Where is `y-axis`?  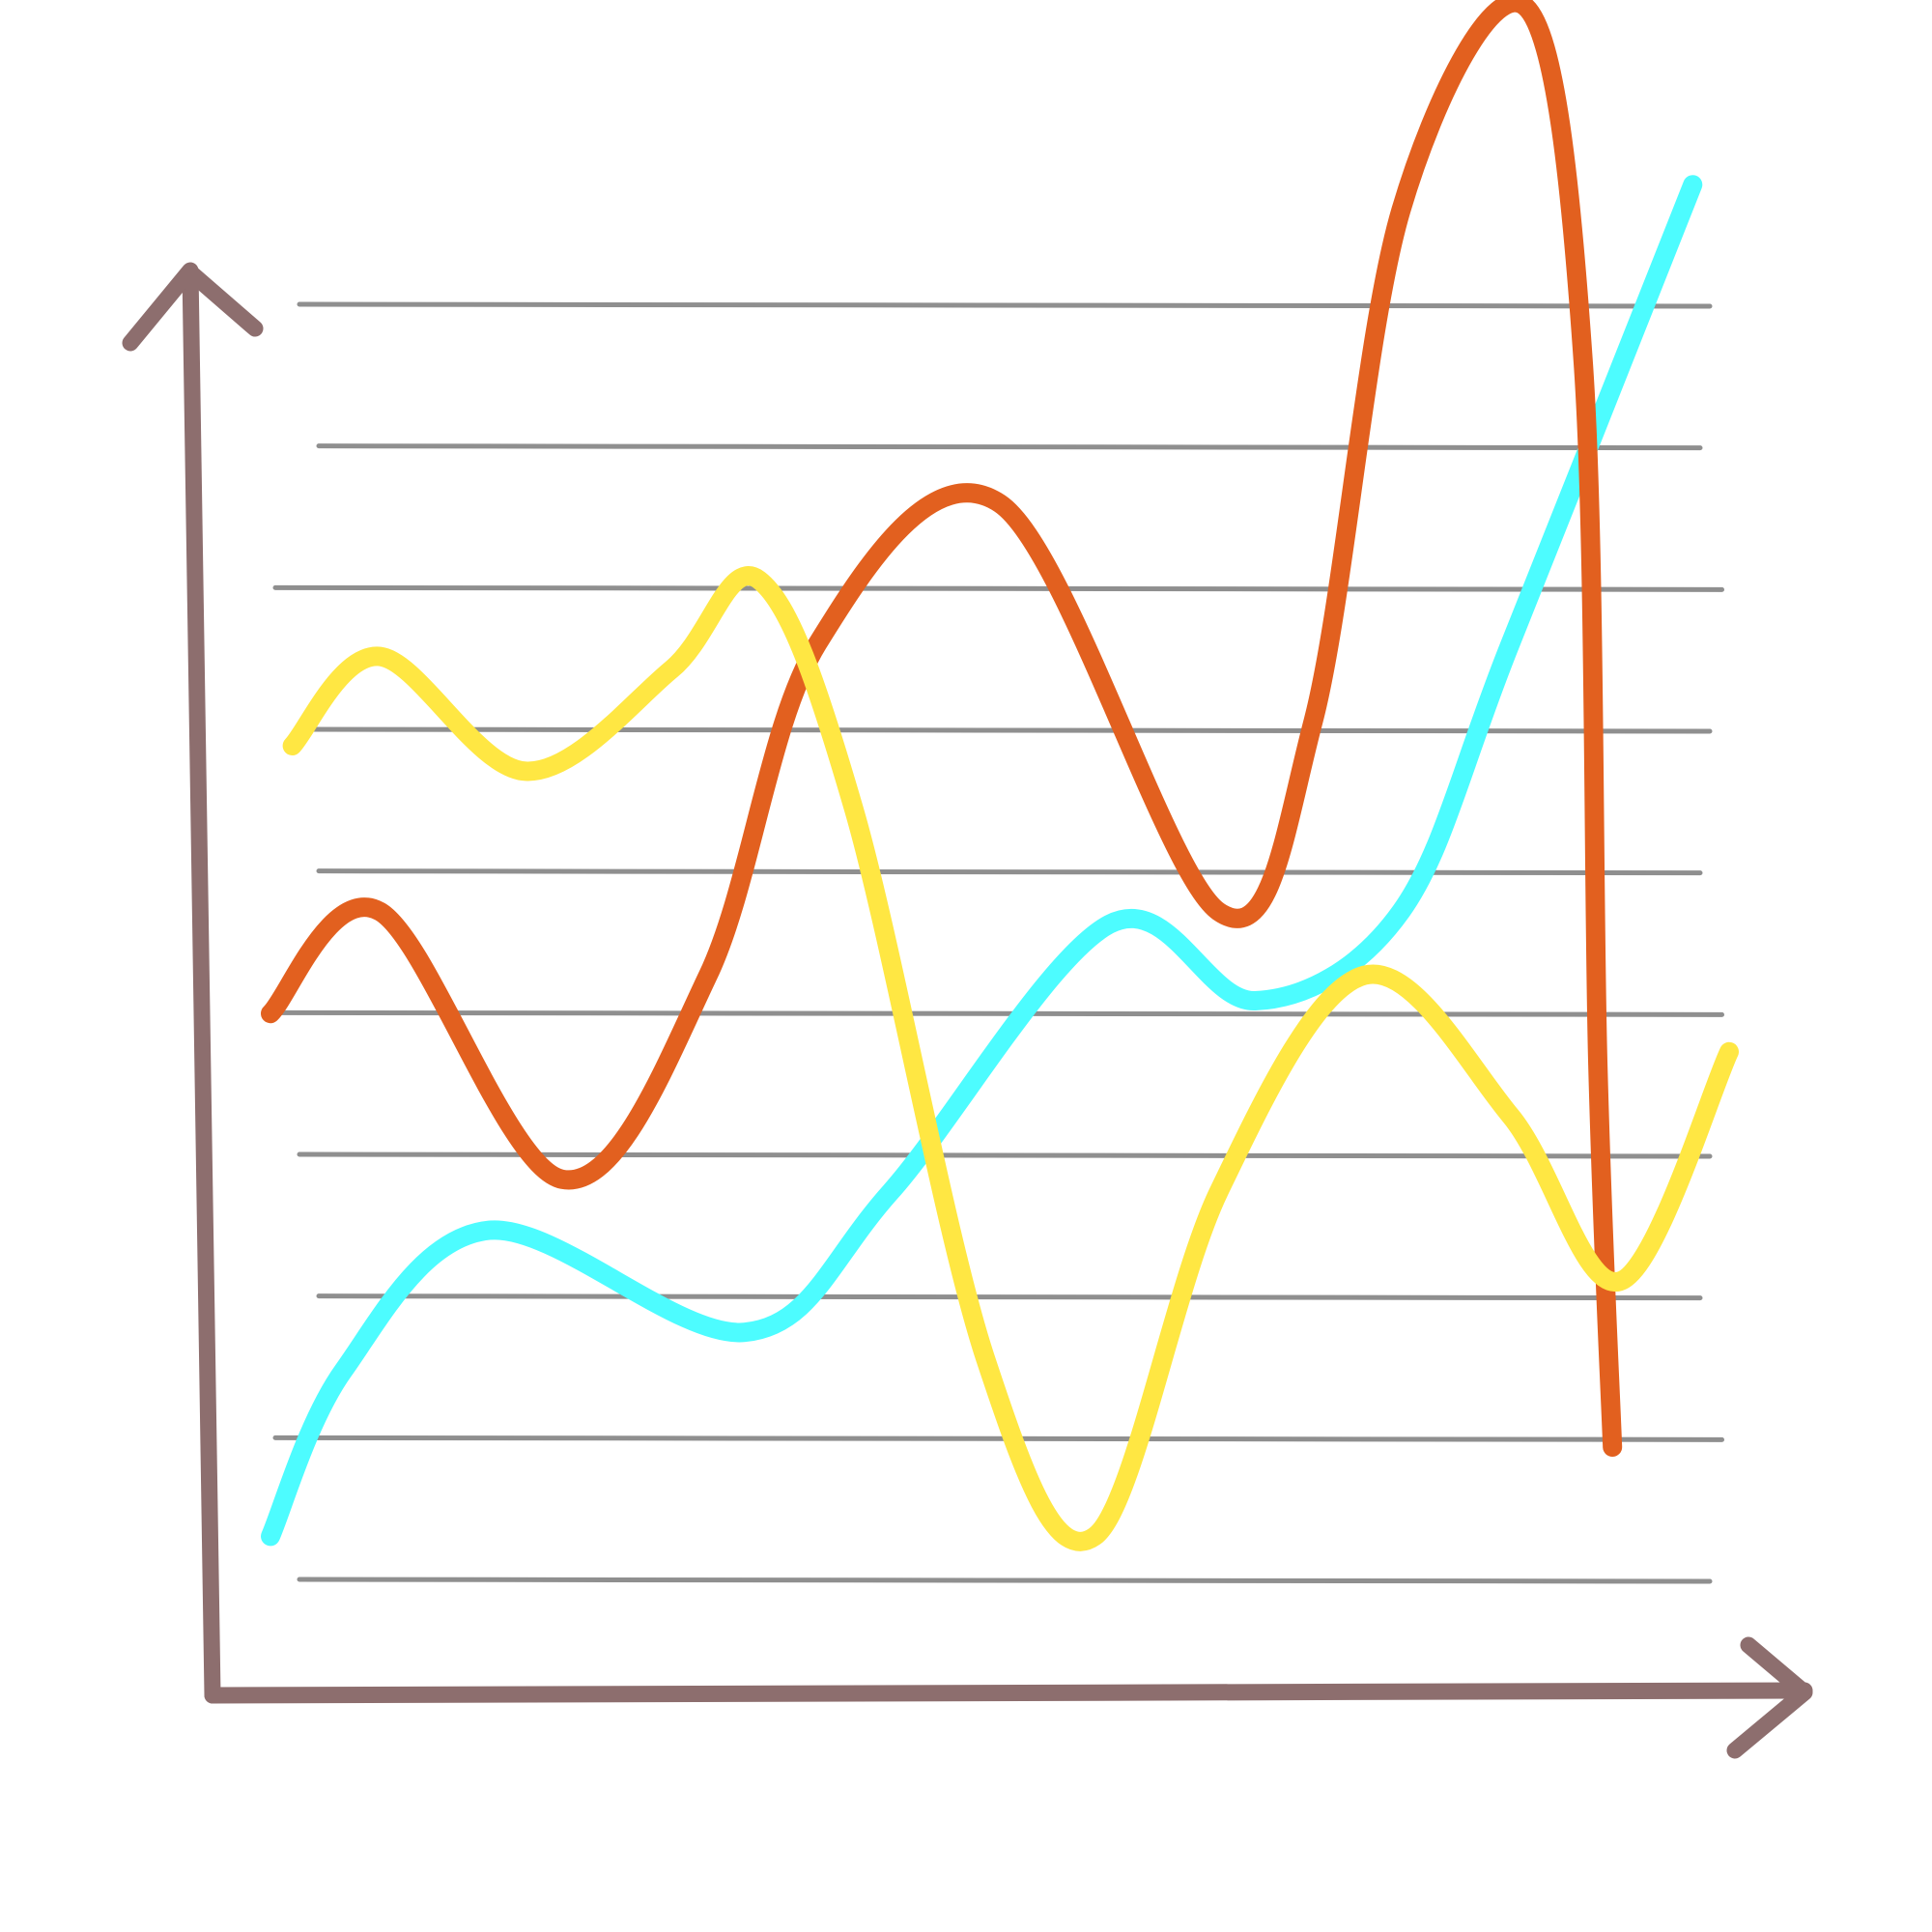
y-axis is located at coordinates (201, 983).